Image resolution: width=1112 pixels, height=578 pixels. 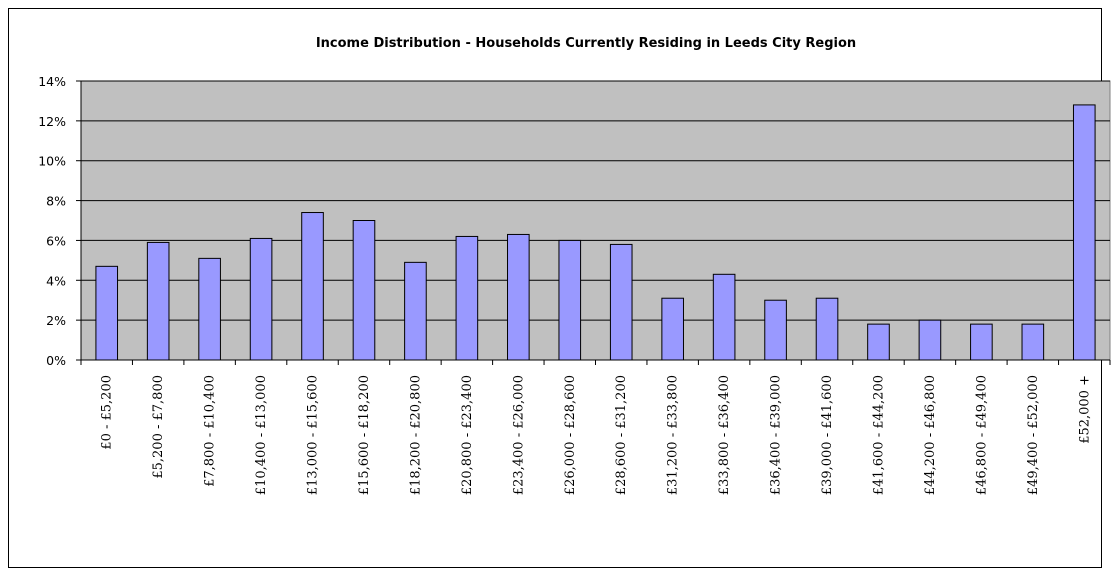 I want to click on y-tick-label: 2%, so click(x=56, y=320).